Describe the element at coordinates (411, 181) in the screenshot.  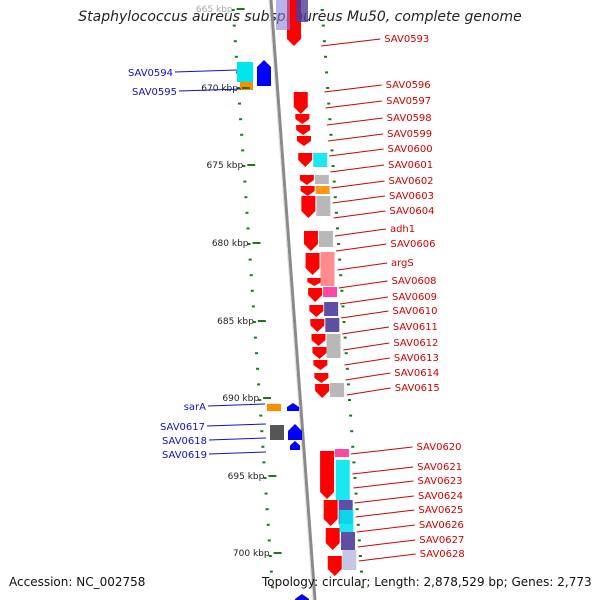
I see `plus-gene-label: SAV0602` at that location.